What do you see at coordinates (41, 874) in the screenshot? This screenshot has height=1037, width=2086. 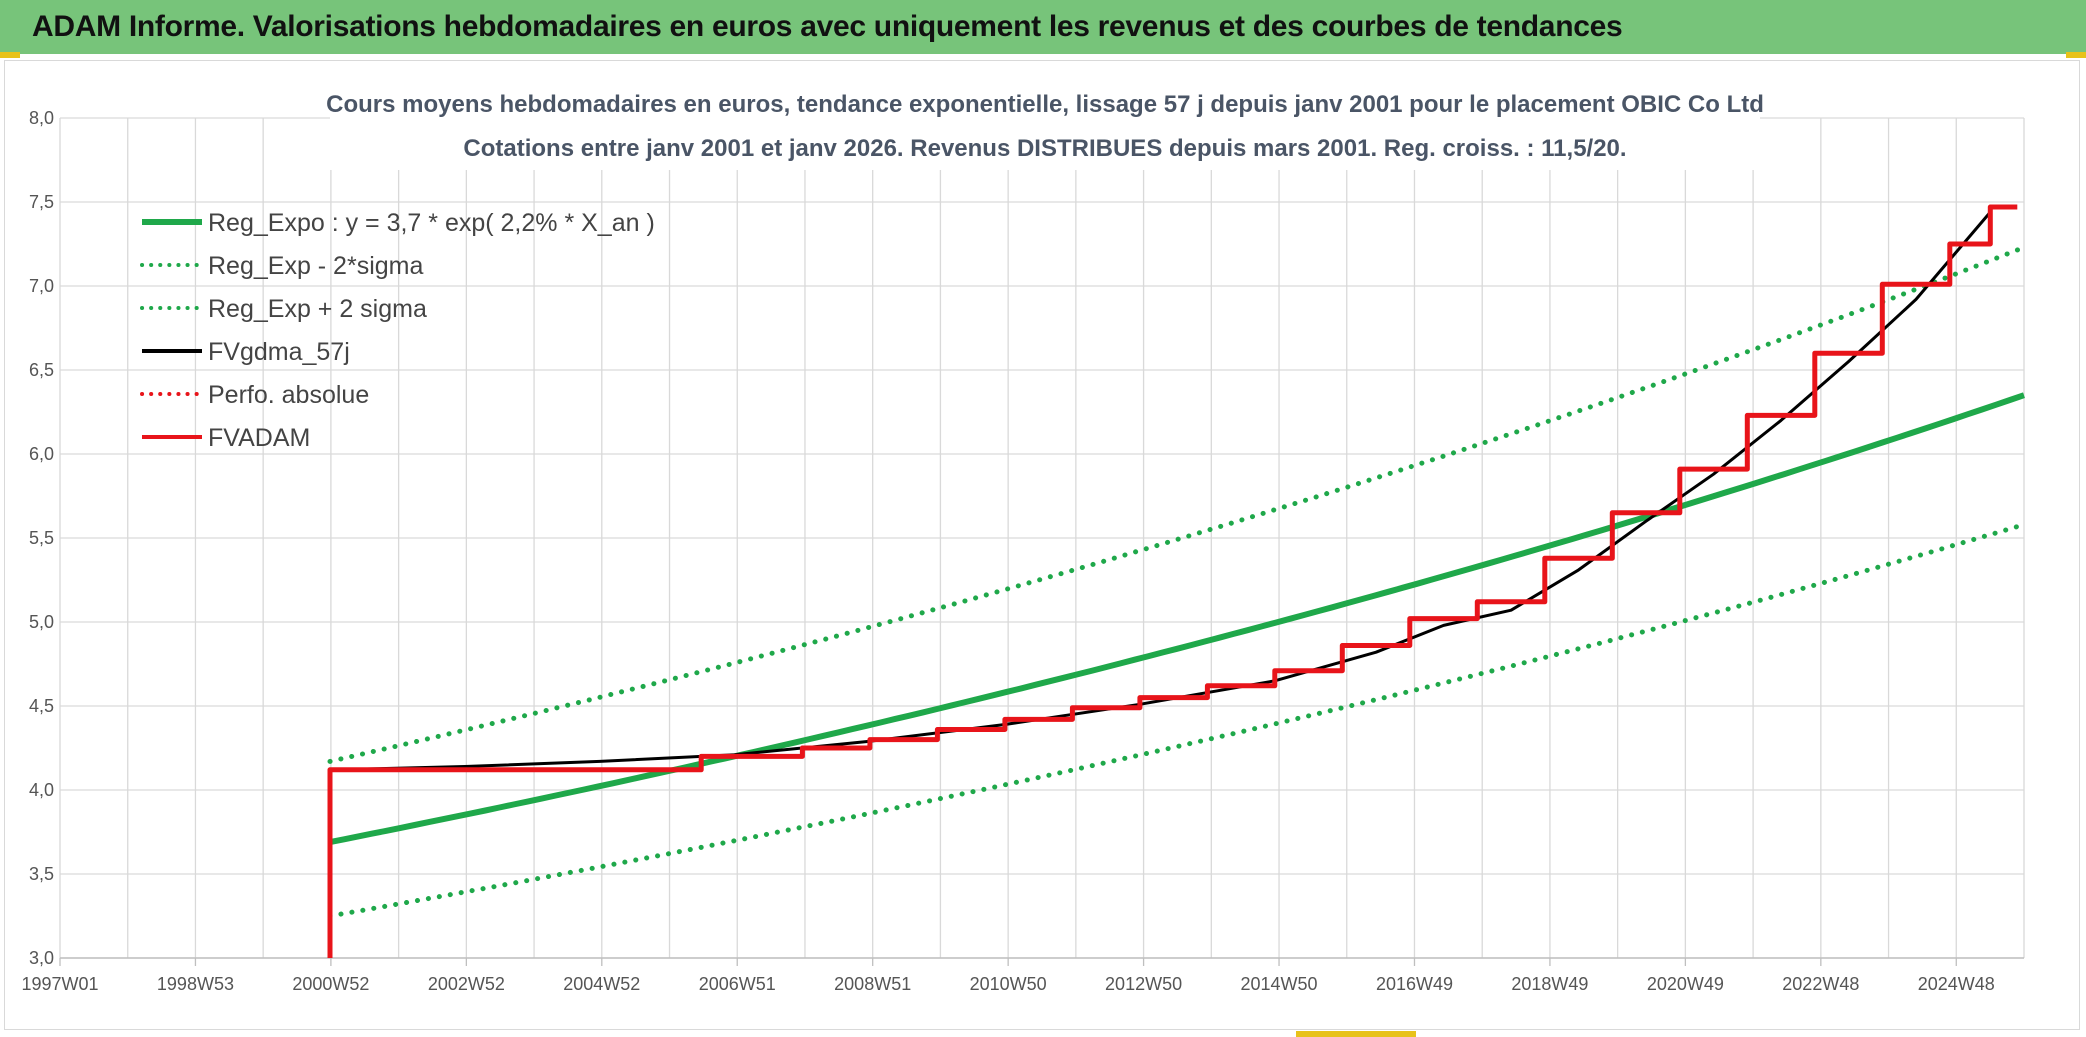 I see `y-tick-label: 3,5` at bounding box center [41, 874].